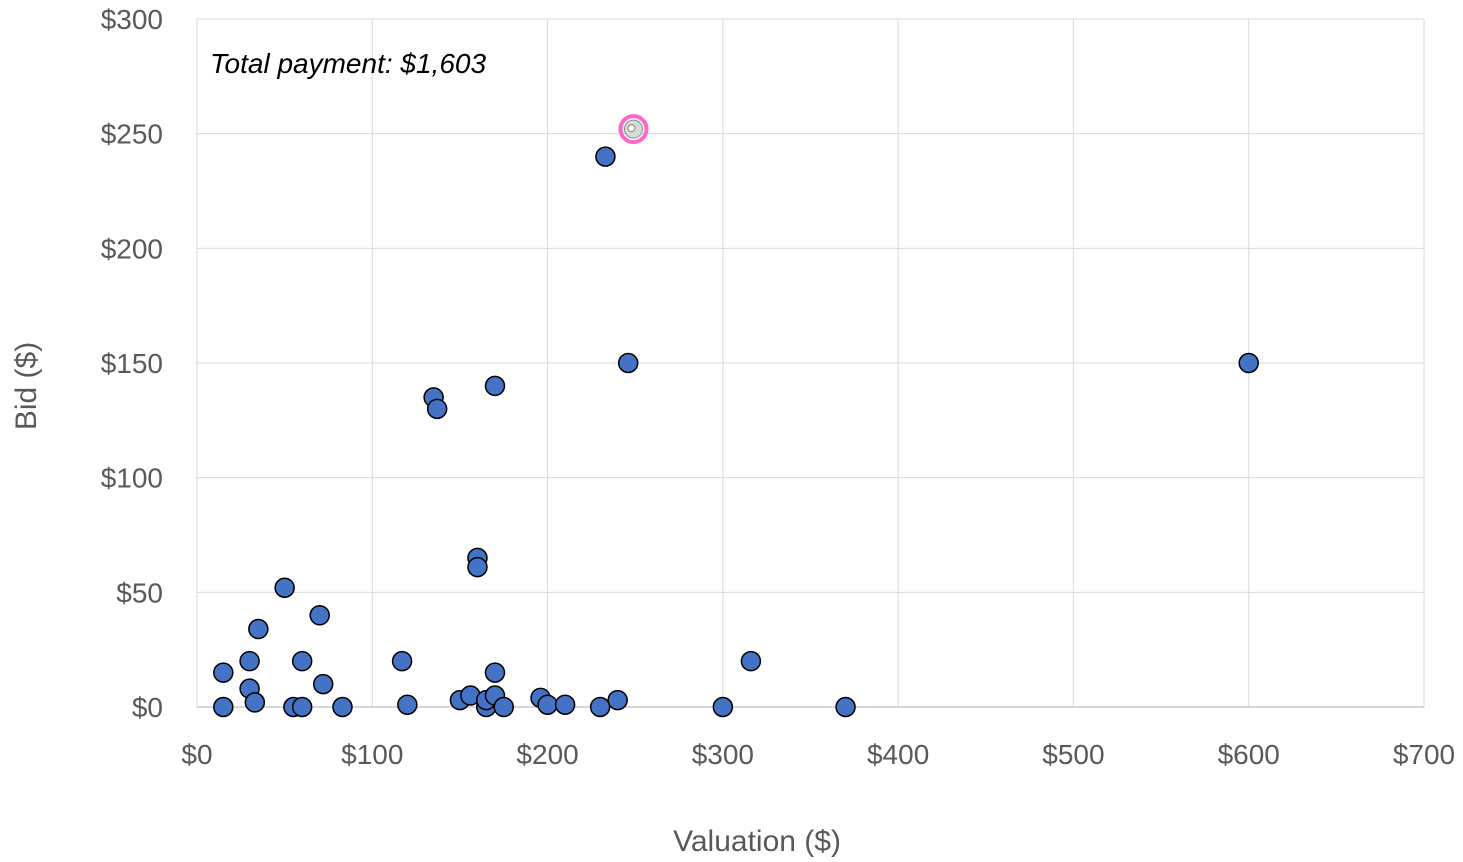 This screenshot has width=1463, height=862. I want to click on y-axis-title: Bid ($), so click(26, 386).